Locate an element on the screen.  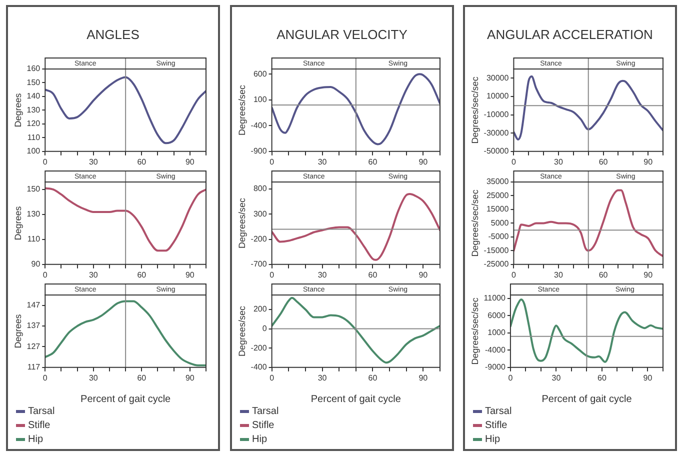
y-tick-label: 147 is located at coordinates (33, 305).